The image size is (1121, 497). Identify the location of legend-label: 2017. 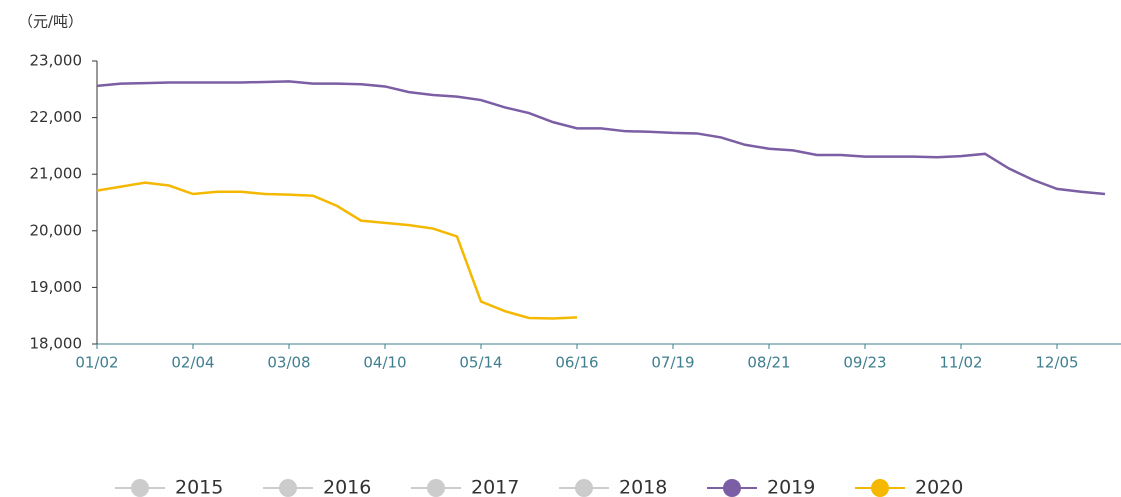
(495, 487).